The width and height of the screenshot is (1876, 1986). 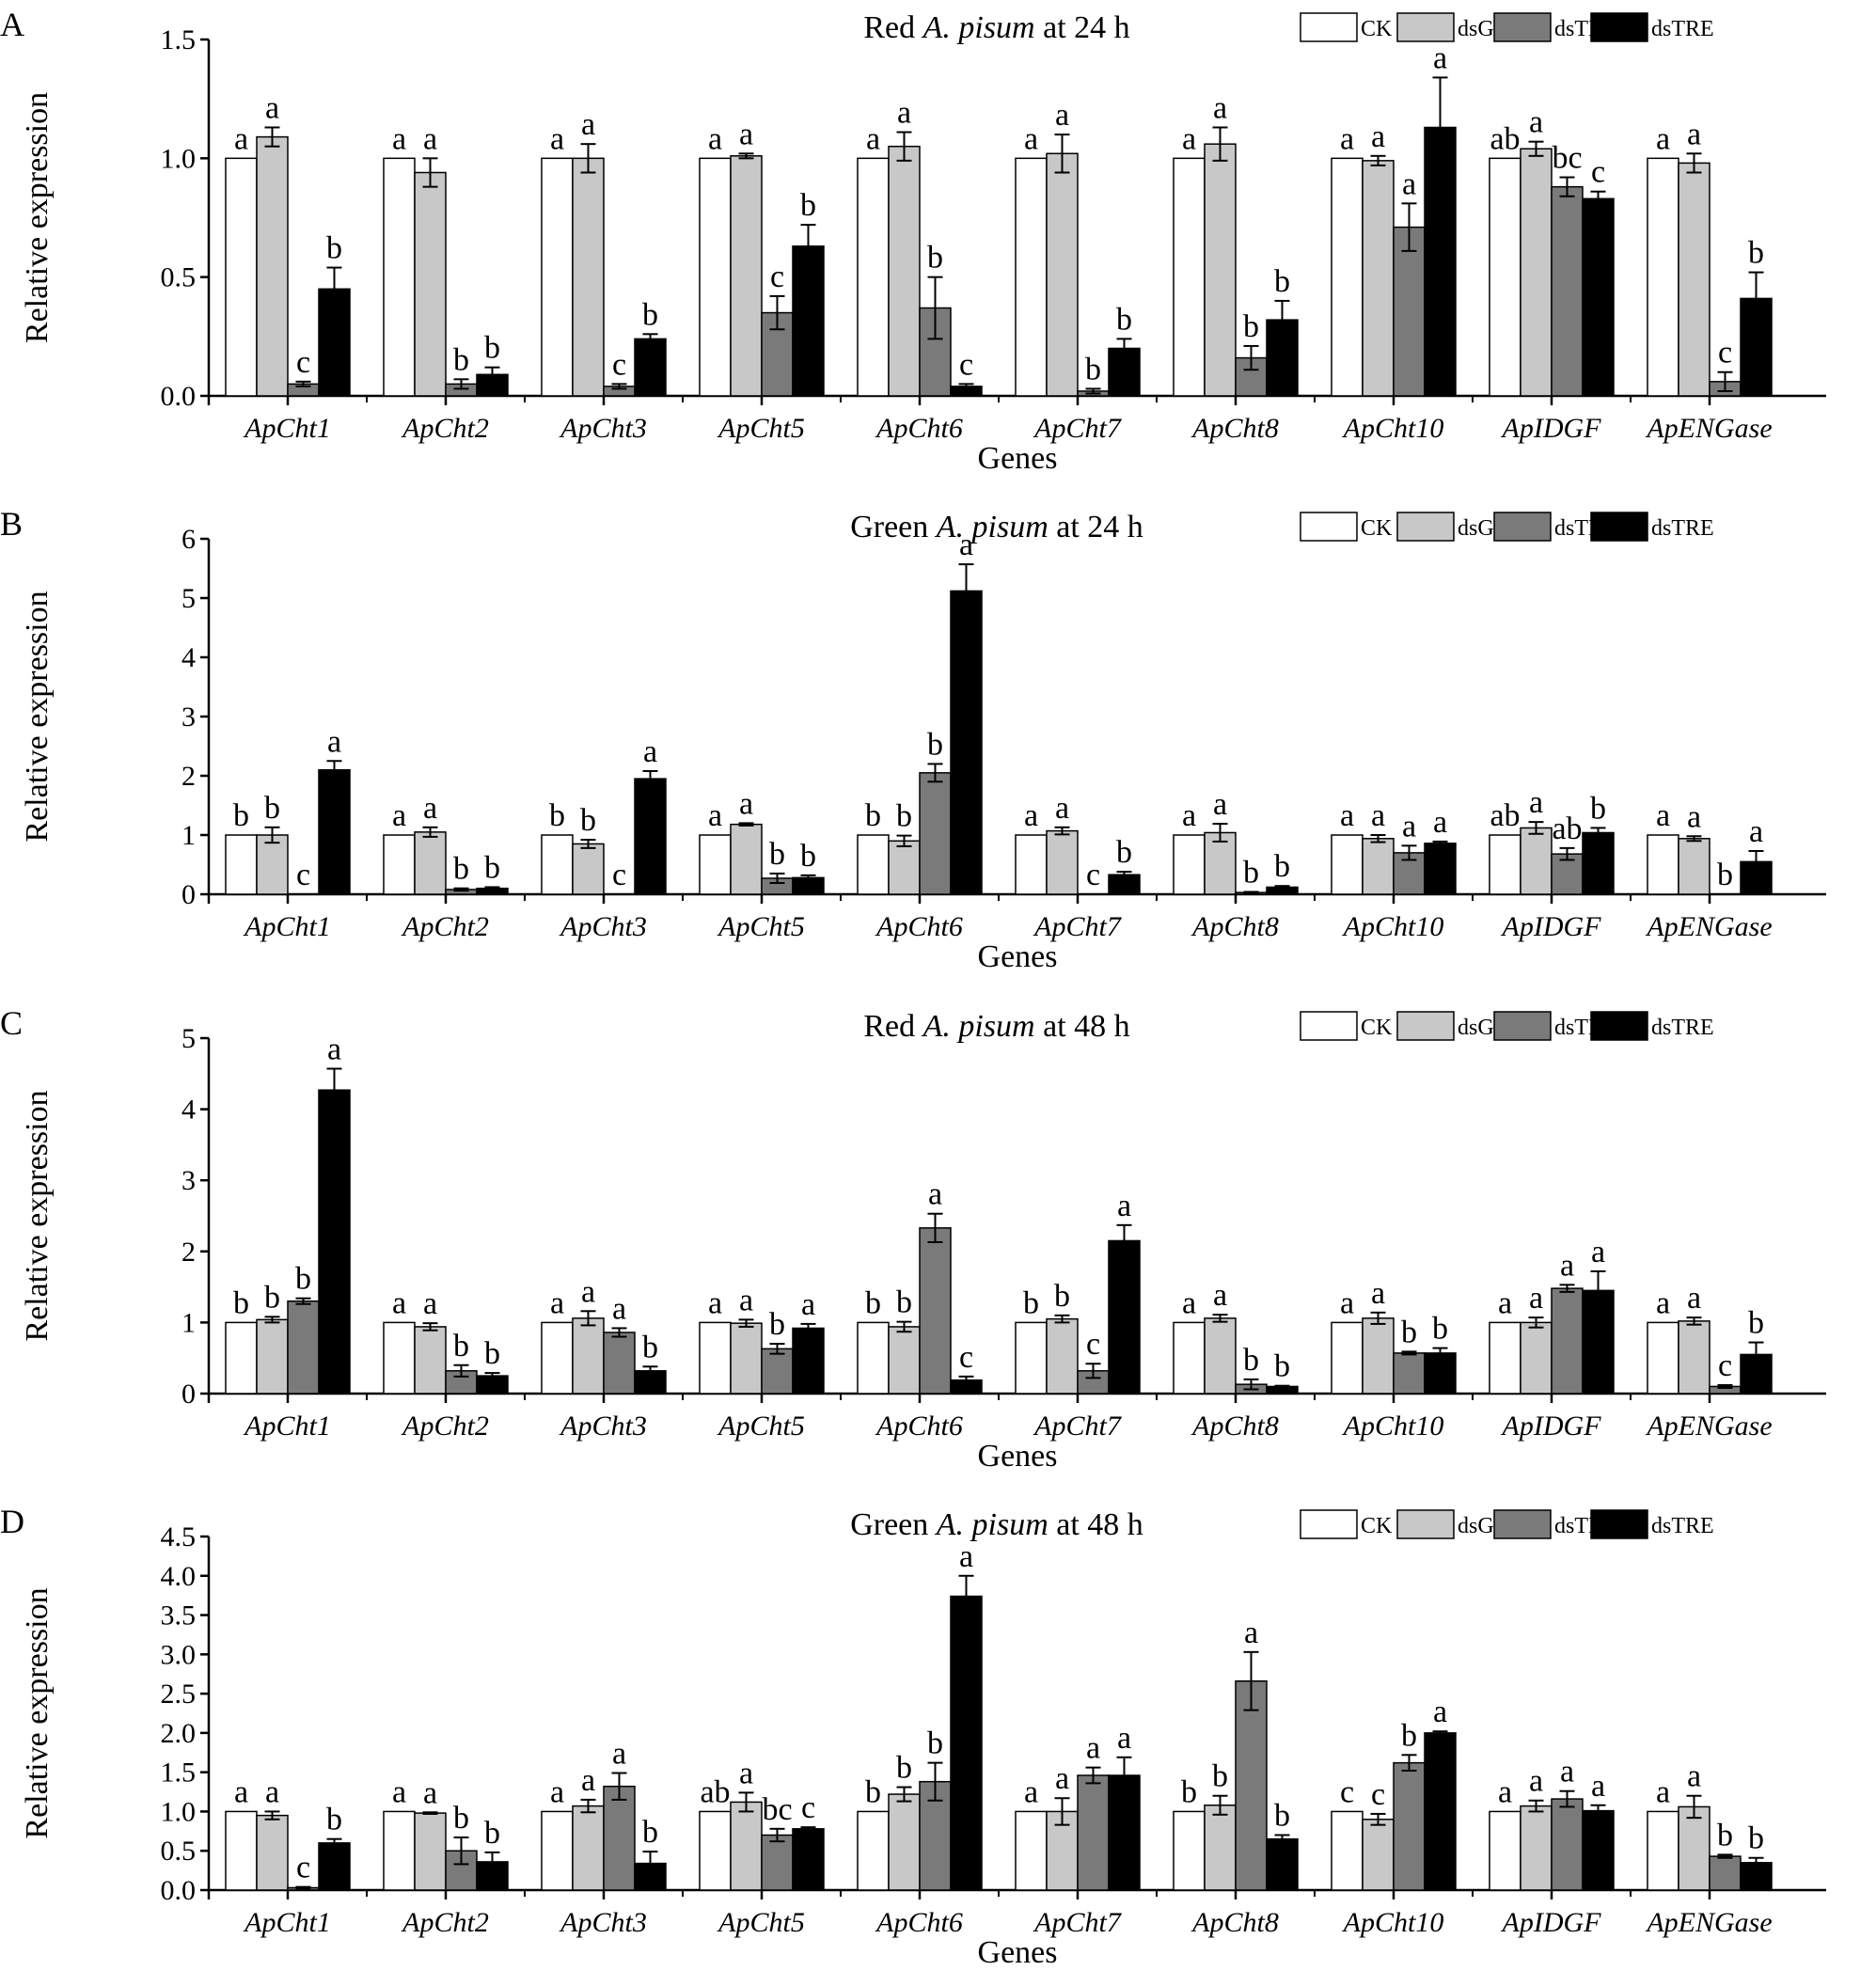 I want to click on y-tick-label: 2, so click(x=188, y=776).